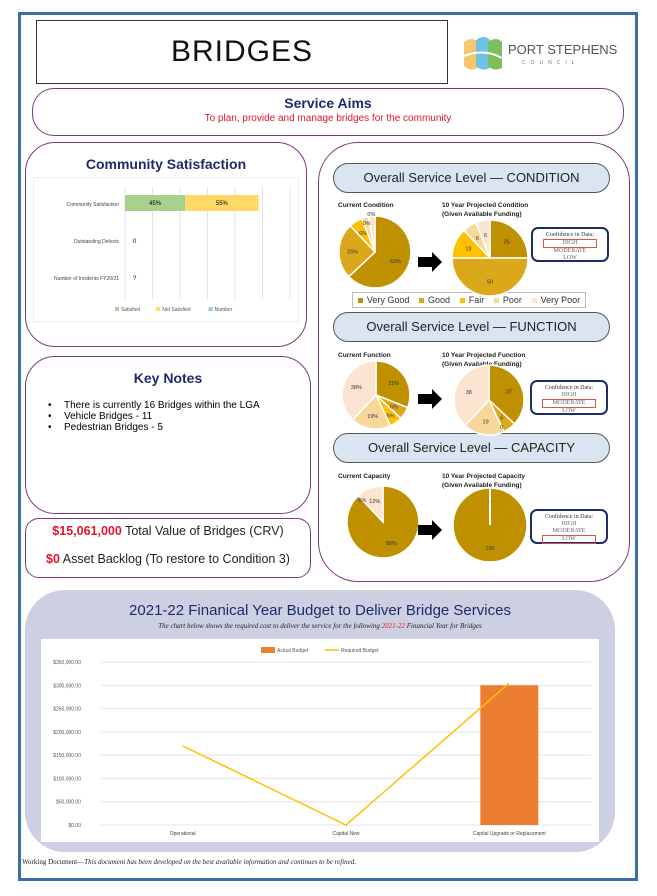 The width and height of the screenshot is (657, 896). Describe the element at coordinates (569, 411) in the screenshot. I see `confidence-low: LOW` at that location.